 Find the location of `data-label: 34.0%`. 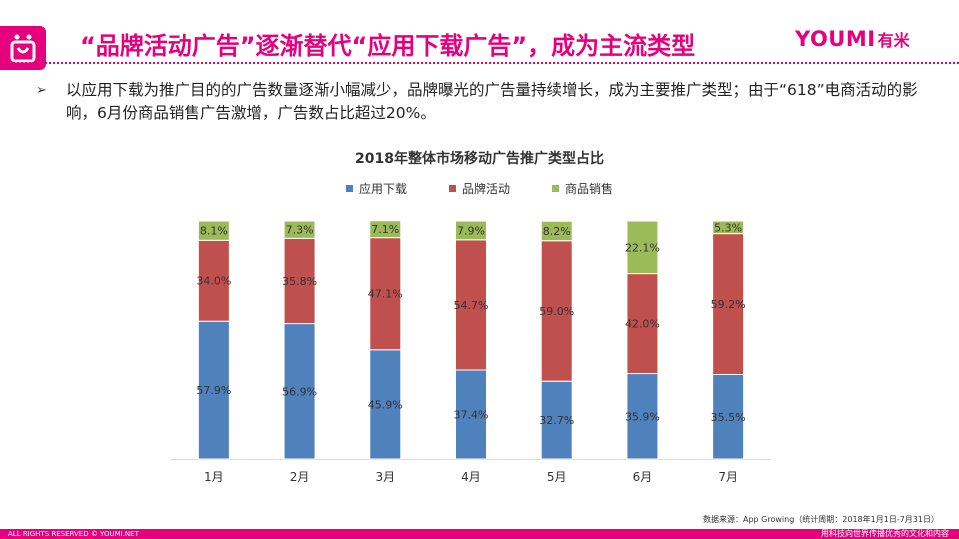

data-label: 34.0% is located at coordinates (213, 281).